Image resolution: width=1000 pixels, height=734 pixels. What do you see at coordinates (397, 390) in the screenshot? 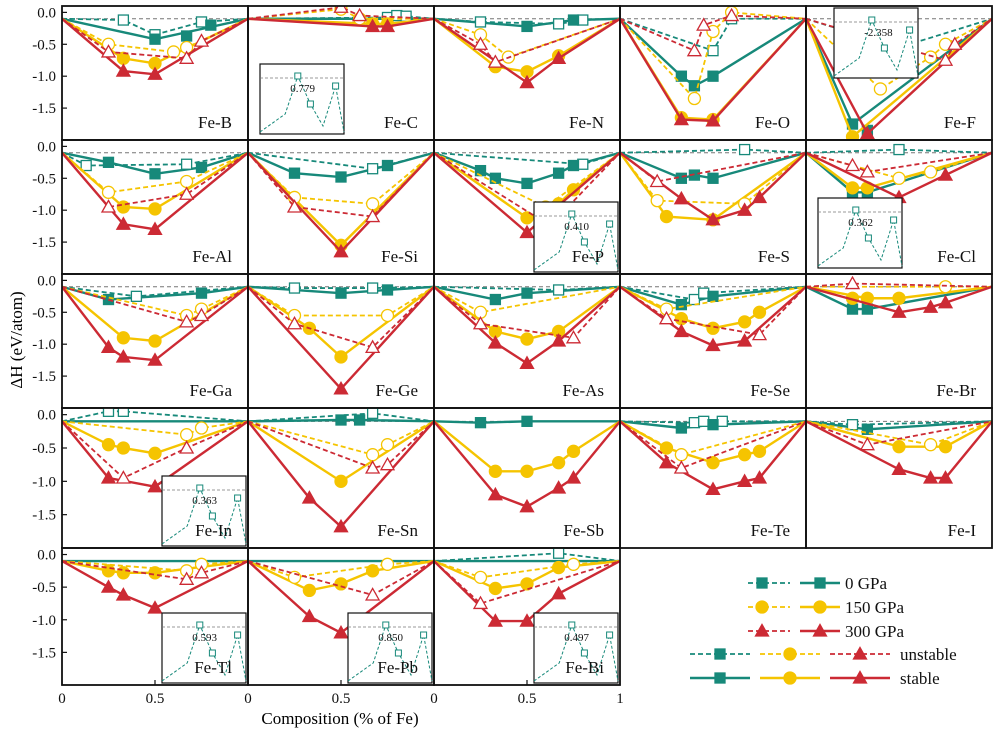
I see `panel-title: Fe-Ge` at bounding box center [397, 390].